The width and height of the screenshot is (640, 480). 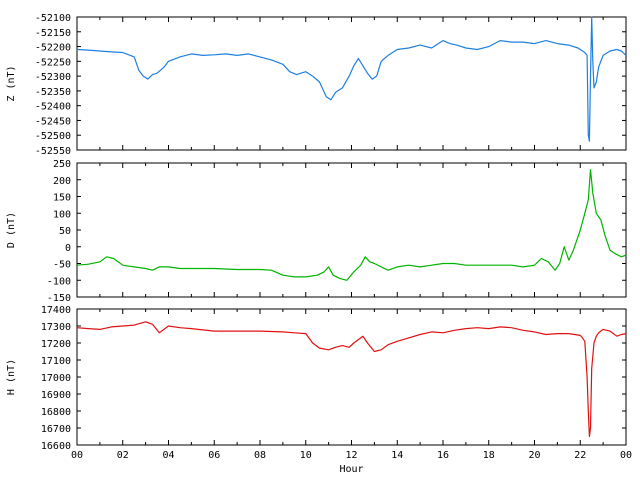 I want to click on x-tick-label: 22, so click(x=580, y=455).